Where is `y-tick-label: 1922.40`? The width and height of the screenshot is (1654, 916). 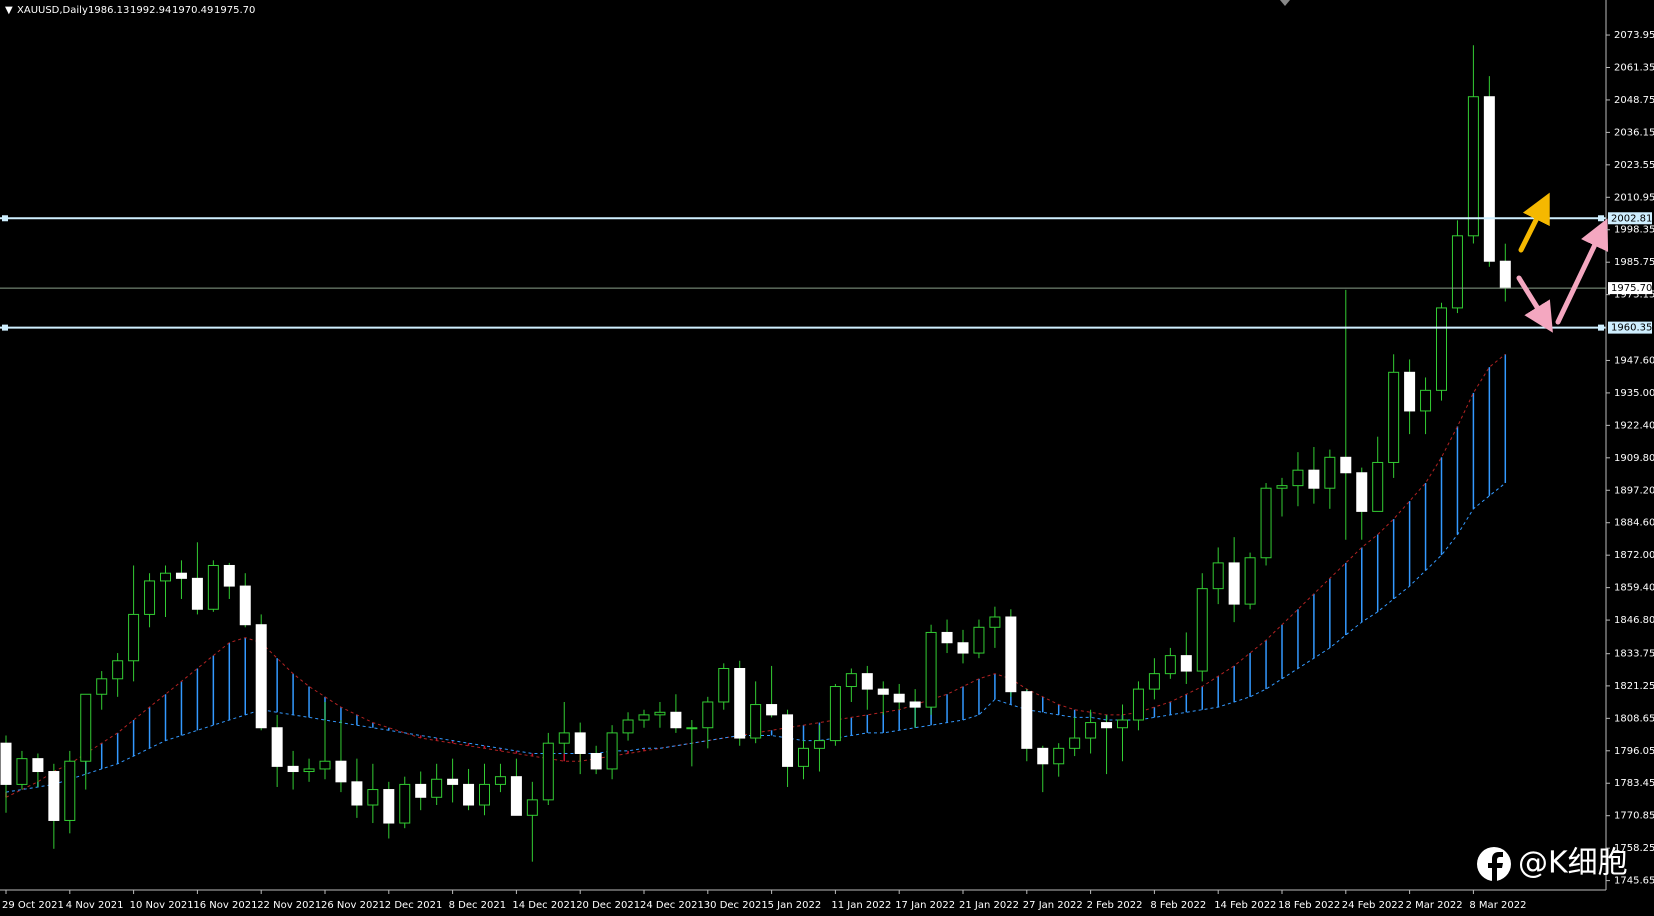
y-tick-label: 1922.40 is located at coordinates (1634, 425).